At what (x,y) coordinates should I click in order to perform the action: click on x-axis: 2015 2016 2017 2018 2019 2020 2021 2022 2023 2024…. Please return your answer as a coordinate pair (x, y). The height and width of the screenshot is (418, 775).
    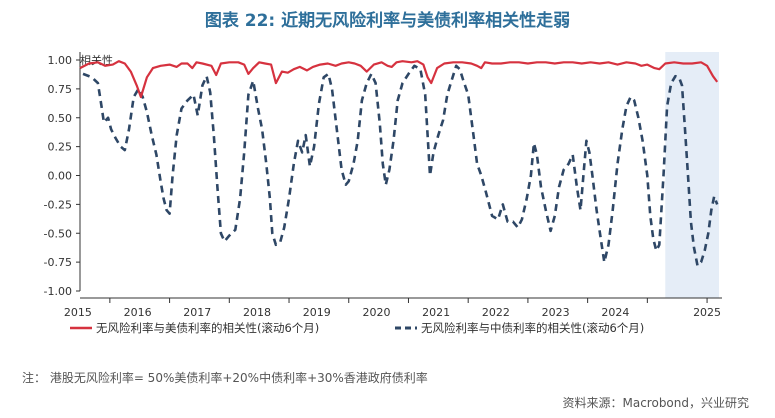
    Looking at the image, I should click on (393, 308).